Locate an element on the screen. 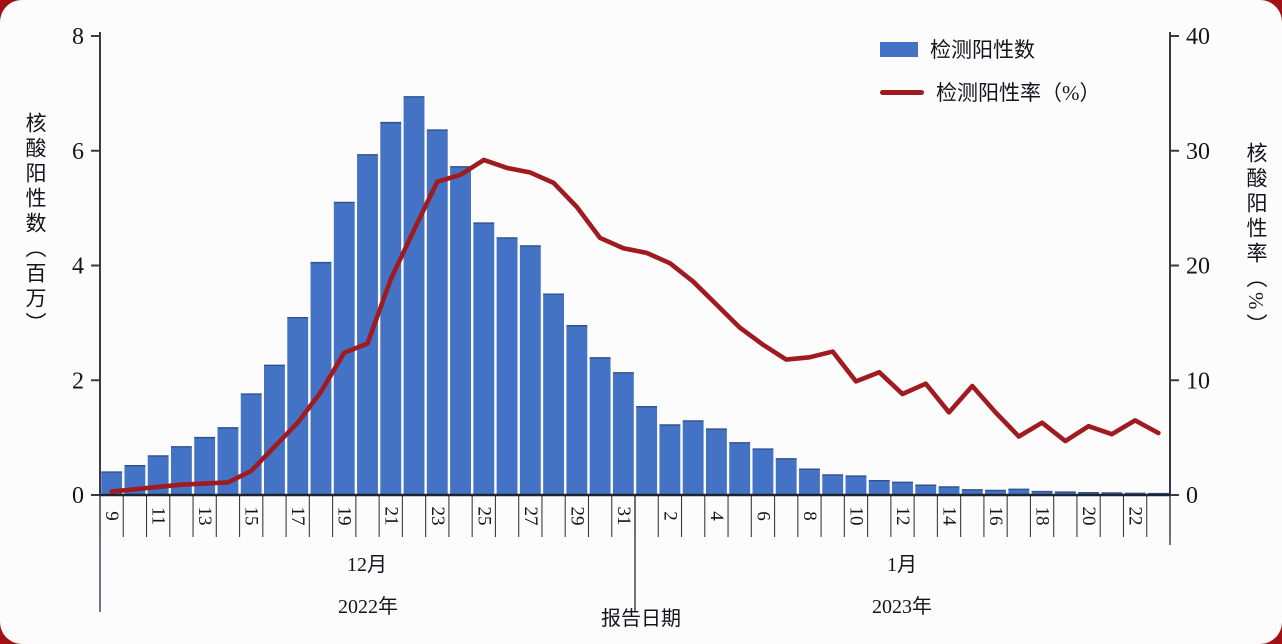  right-axis-tick-label: 10 is located at coordinates (1198, 381).